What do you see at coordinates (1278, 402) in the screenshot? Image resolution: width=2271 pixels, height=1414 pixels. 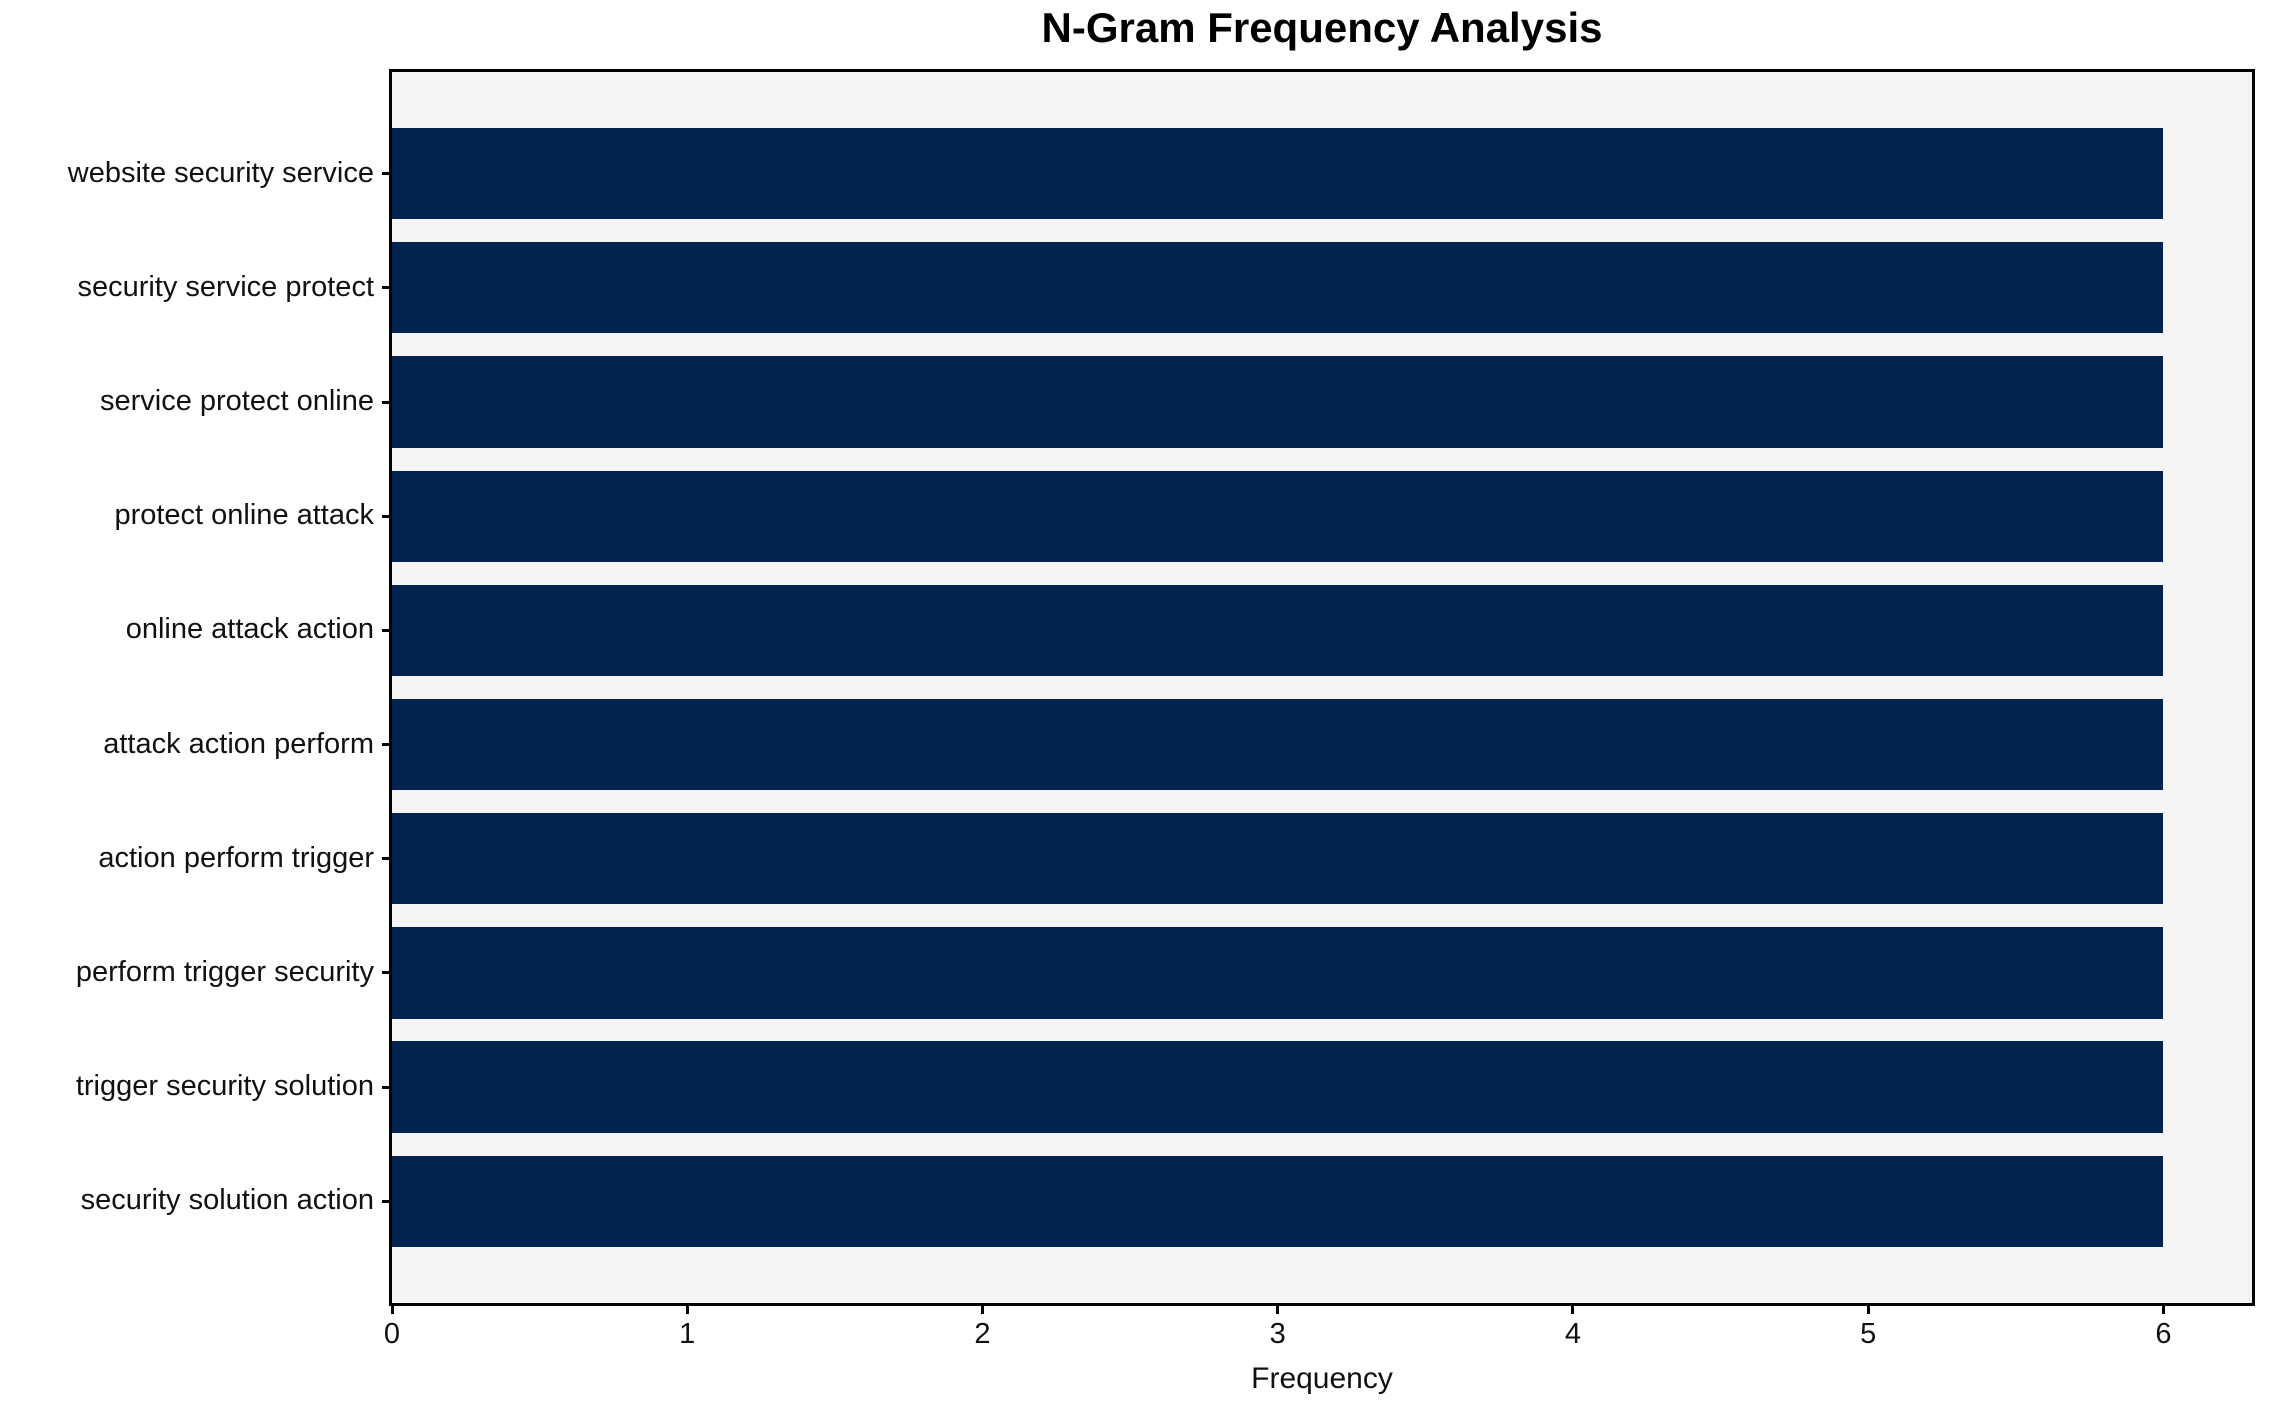 I see `bar-service-protect-online` at bounding box center [1278, 402].